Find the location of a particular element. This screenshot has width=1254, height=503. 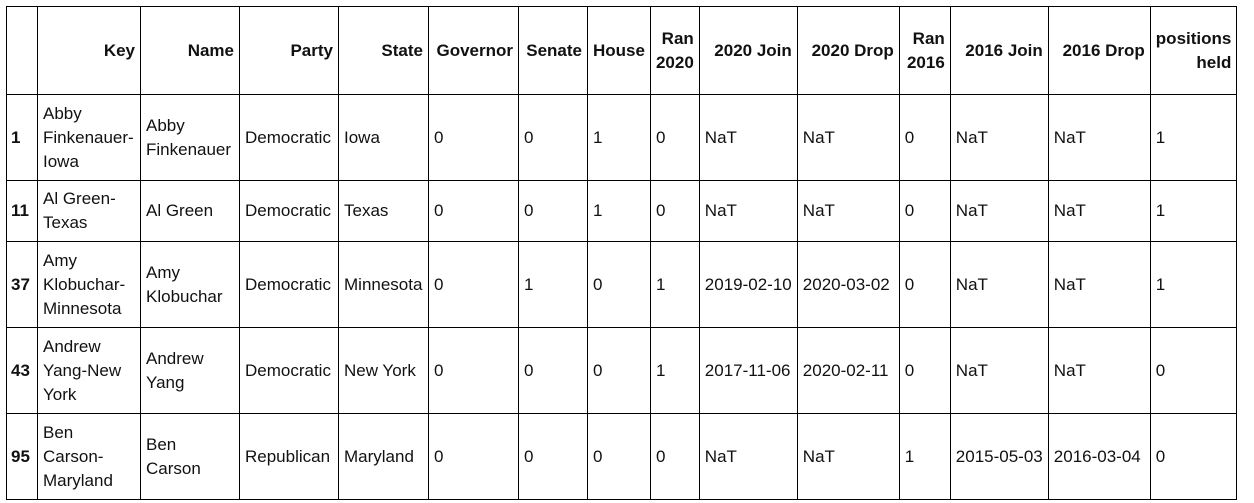

cell-state: New York is located at coordinates (383, 370).